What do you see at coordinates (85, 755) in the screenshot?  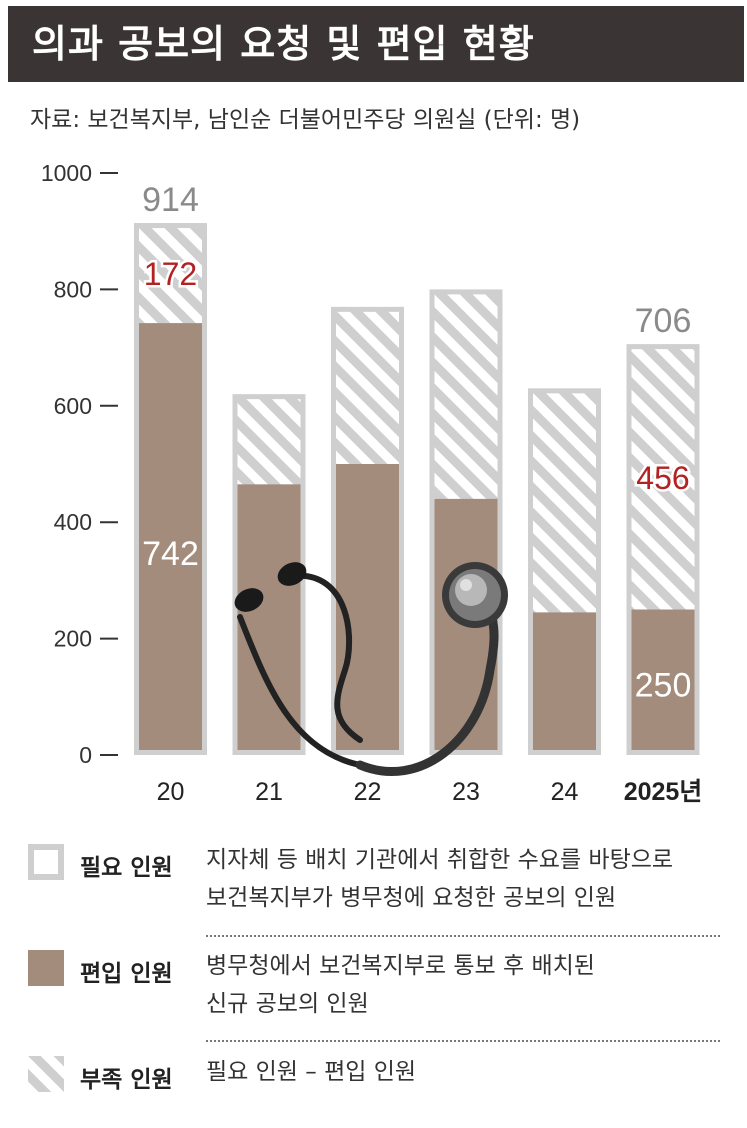 I see `y-tick-label: 0` at bounding box center [85, 755].